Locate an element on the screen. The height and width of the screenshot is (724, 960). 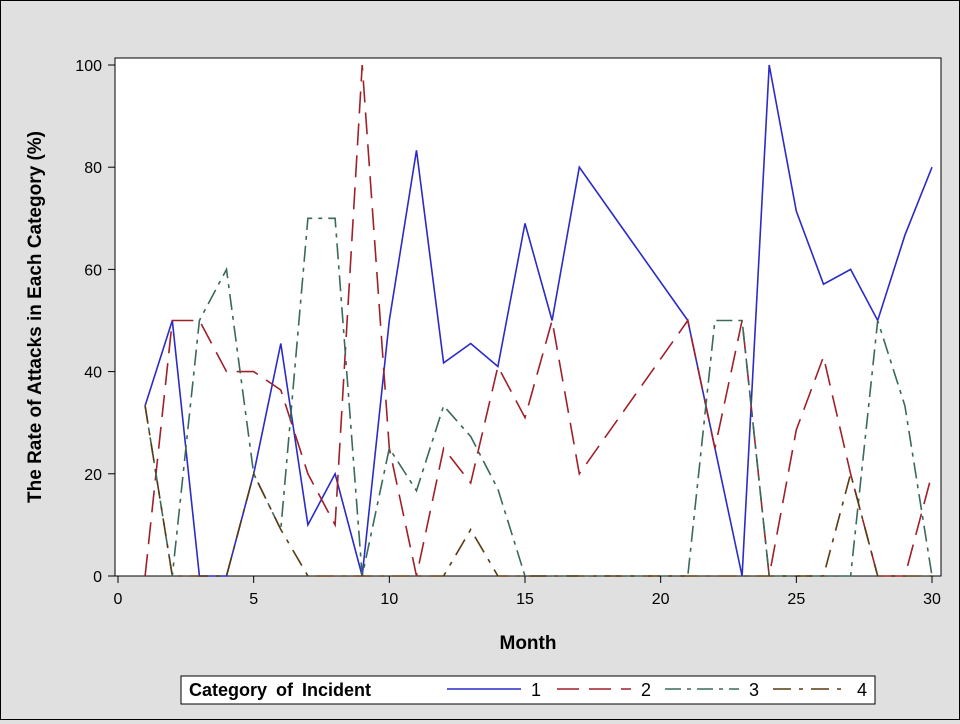
x-tick-label: 15 is located at coordinates (525, 599).